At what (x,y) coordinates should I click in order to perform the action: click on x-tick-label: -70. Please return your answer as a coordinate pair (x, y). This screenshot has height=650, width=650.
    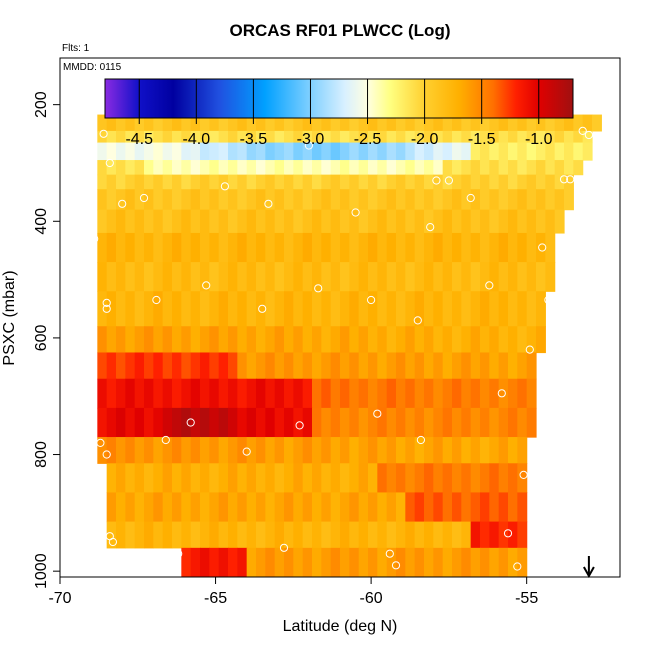
    Looking at the image, I should click on (59, 598).